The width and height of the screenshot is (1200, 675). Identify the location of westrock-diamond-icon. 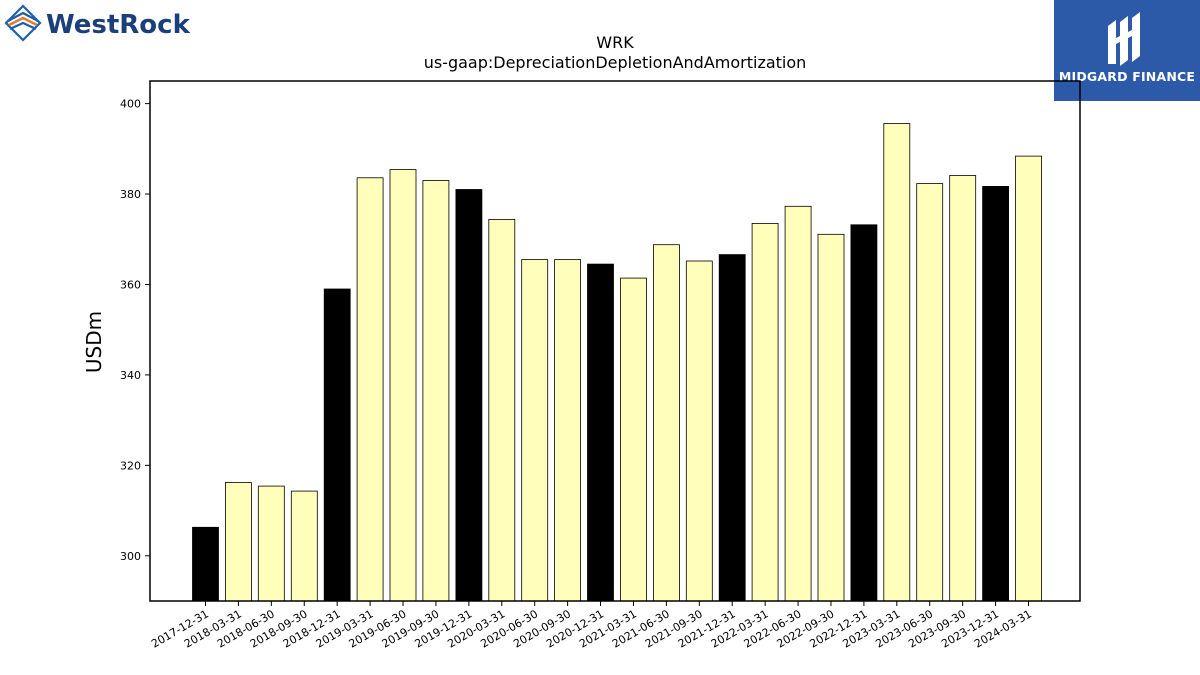
(23, 23).